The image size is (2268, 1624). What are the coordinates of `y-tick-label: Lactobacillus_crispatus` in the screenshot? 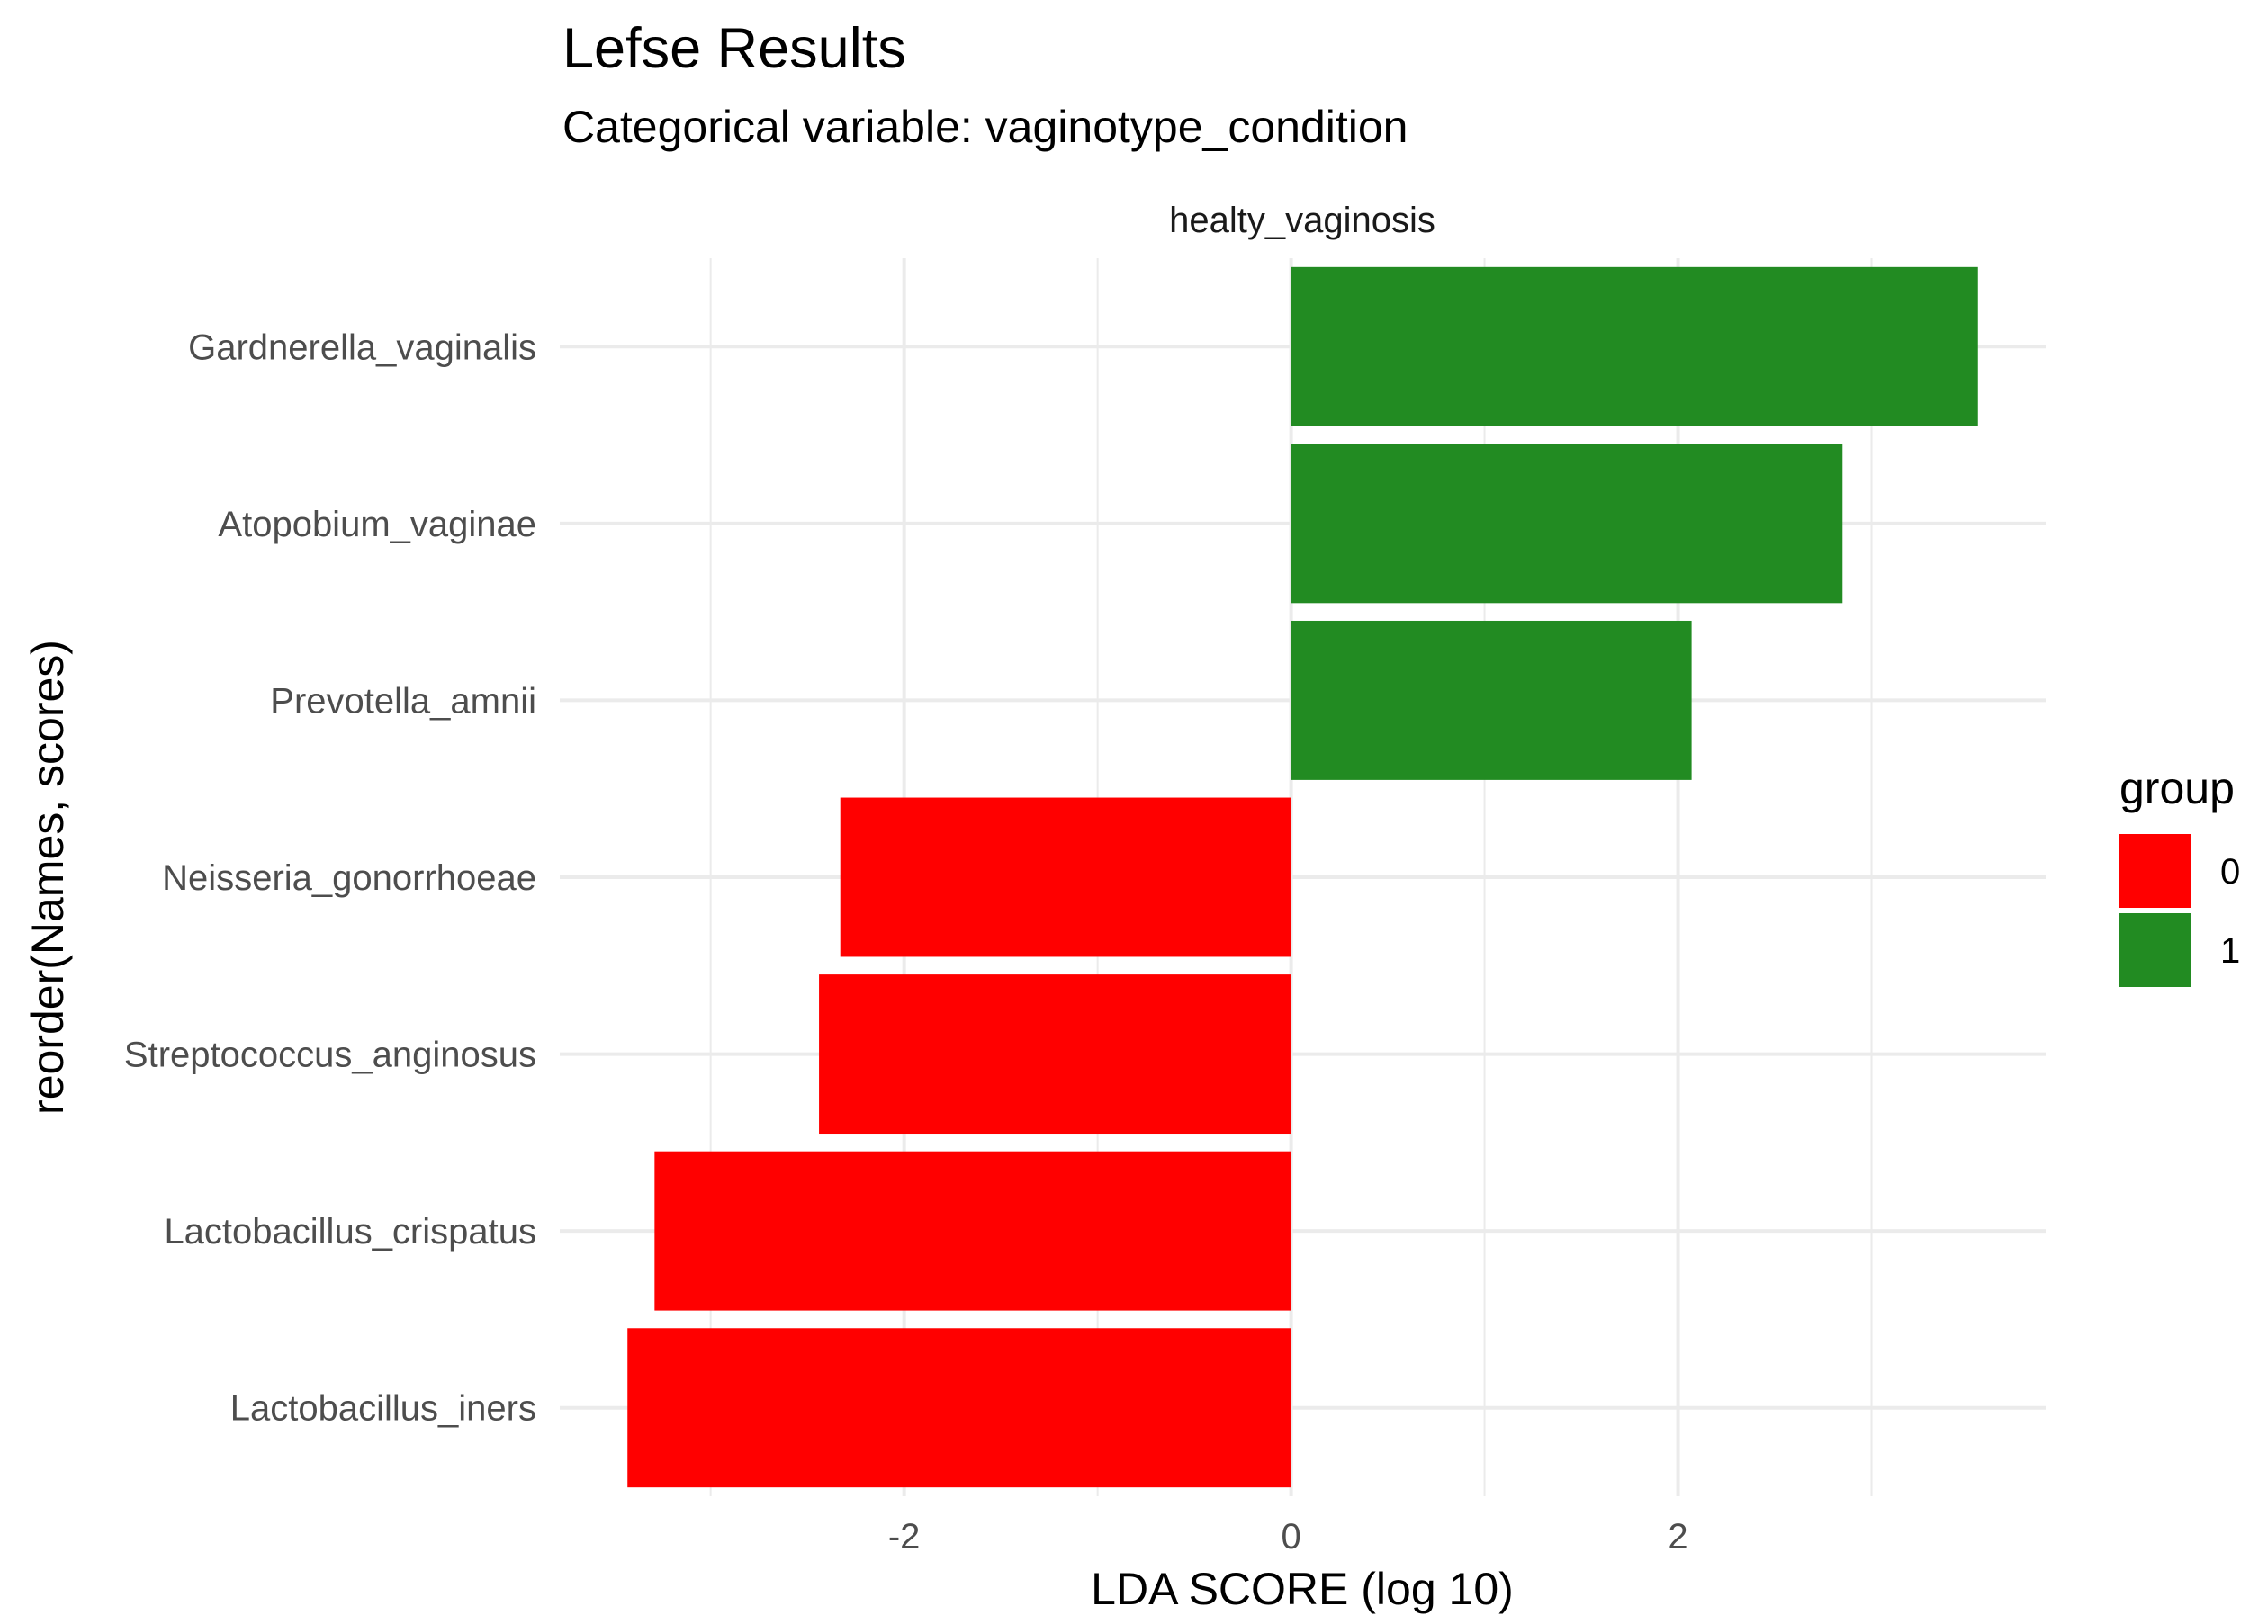 It's located at (350, 1232).